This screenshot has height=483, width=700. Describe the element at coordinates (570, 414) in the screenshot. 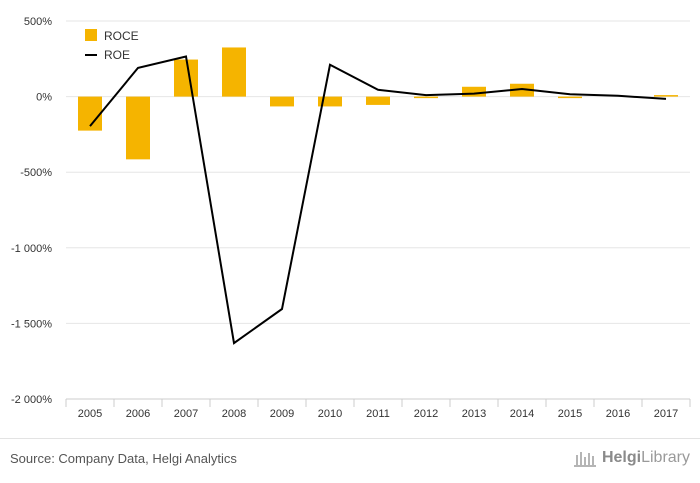

I see `x-tick-label: 2015` at that location.